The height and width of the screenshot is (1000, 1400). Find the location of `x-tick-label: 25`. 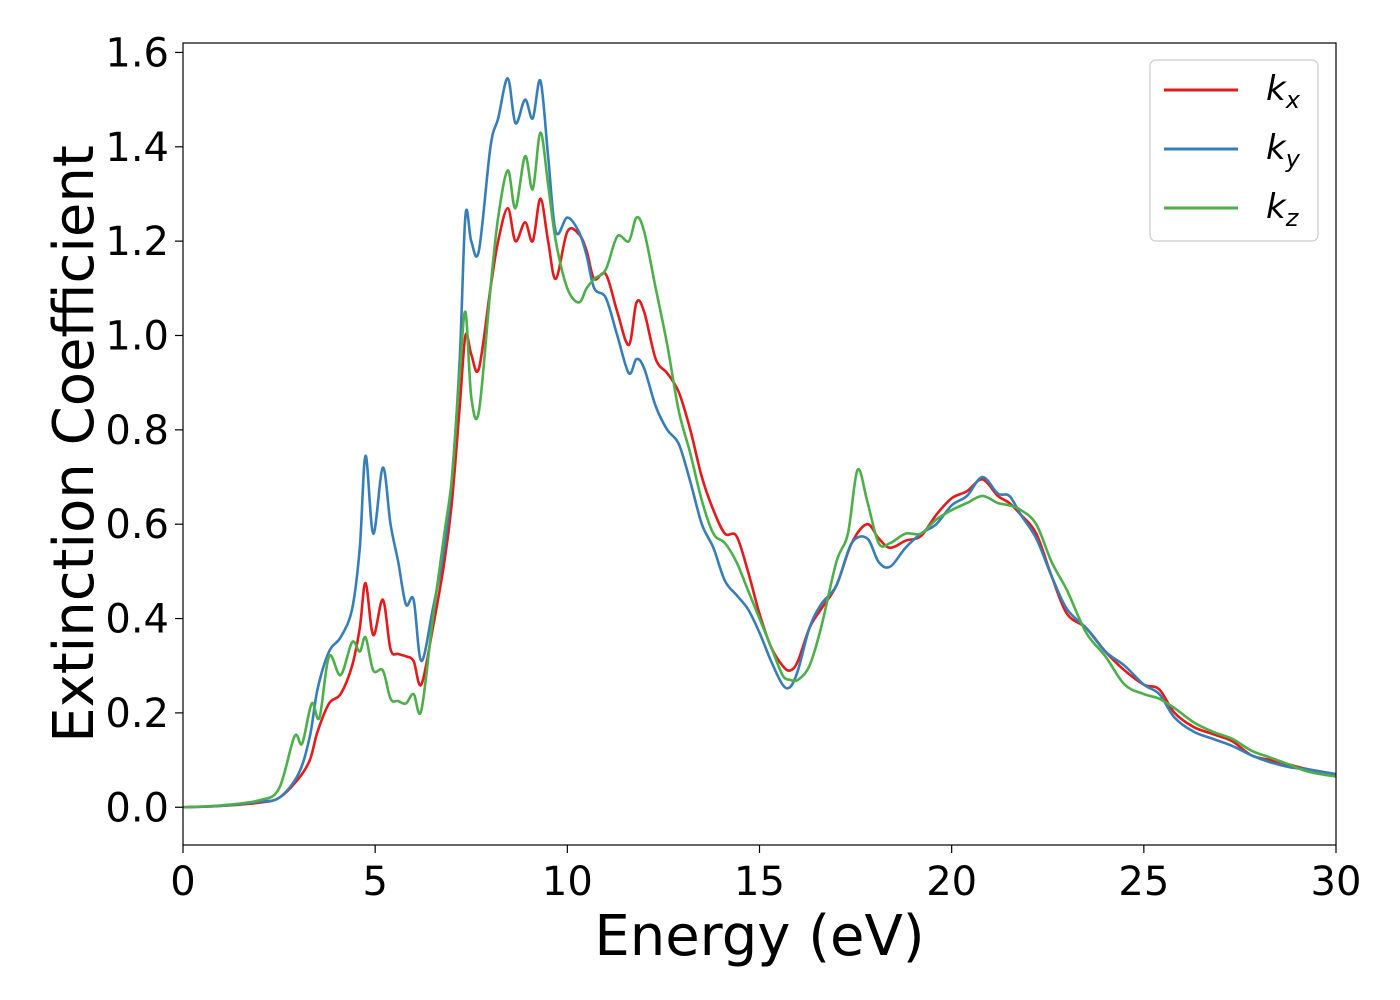

x-tick-label: 25 is located at coordinates (1143, 882).